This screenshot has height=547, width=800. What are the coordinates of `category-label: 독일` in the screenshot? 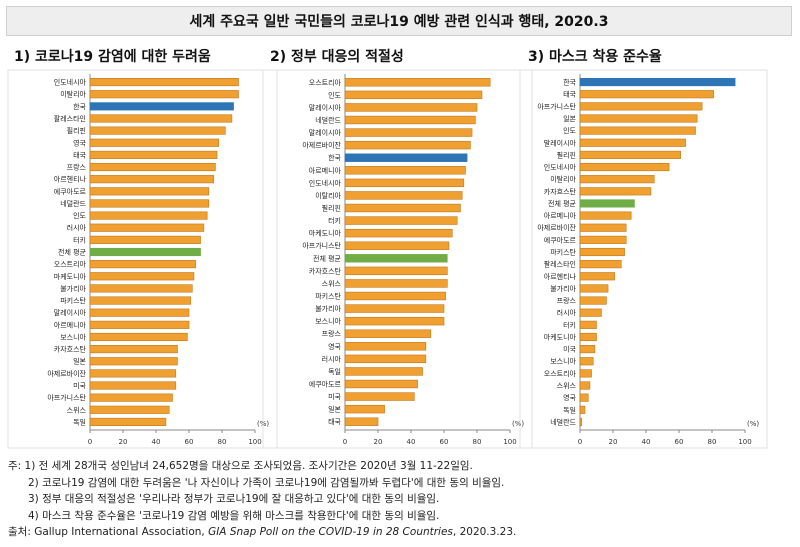 It's located at (79, 421).